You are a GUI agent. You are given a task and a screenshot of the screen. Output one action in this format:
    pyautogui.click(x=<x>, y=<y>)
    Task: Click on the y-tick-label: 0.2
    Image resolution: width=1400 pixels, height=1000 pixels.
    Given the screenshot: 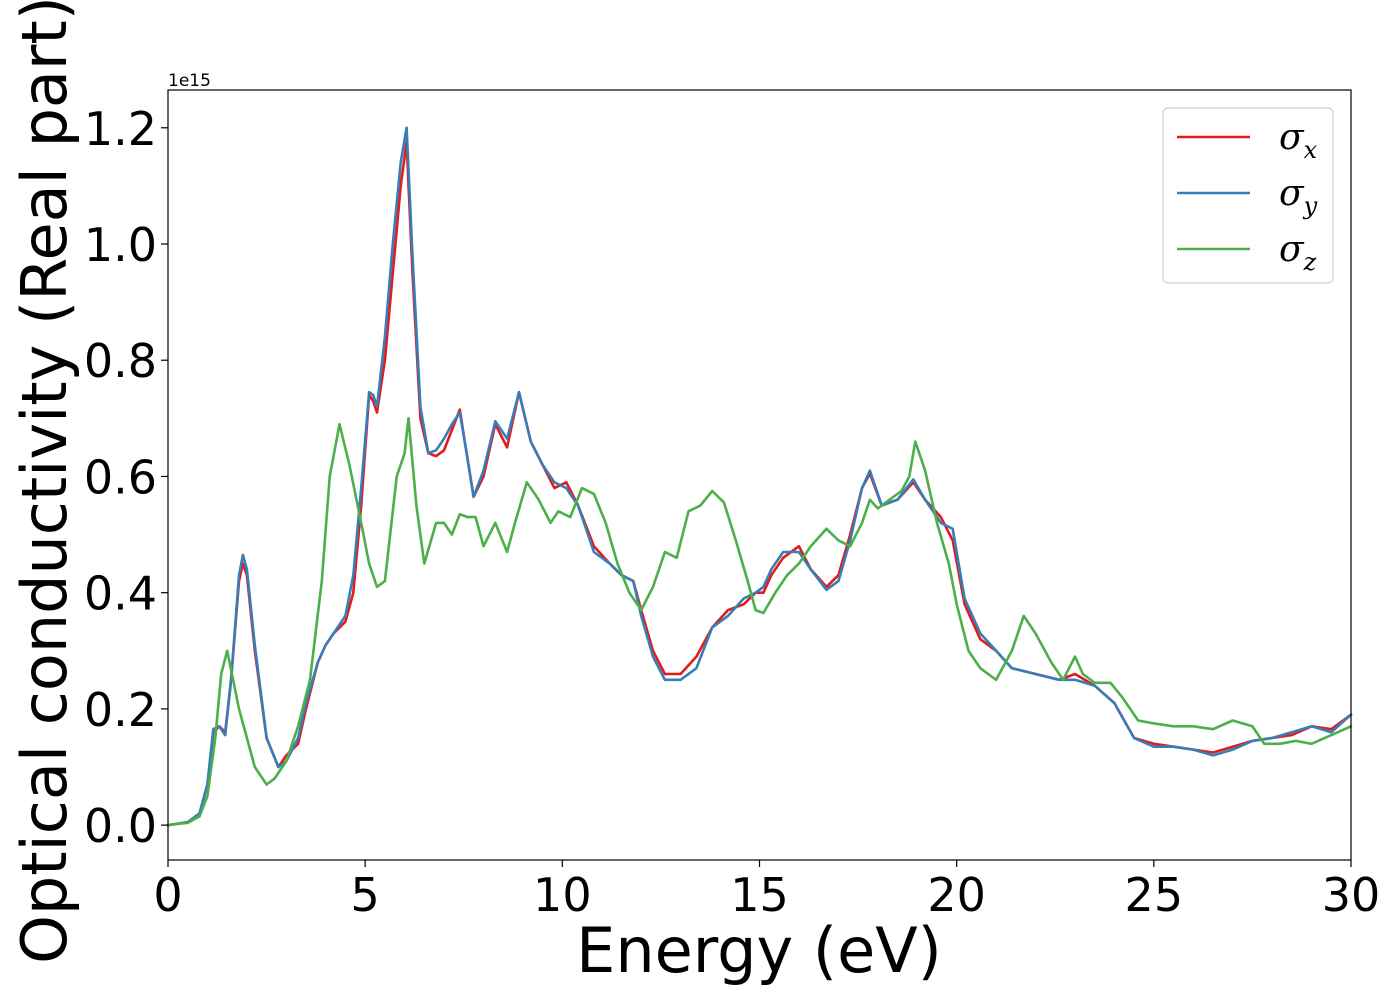 What is the action you would take?
    pyautogui.click(x=120, y=710)
    